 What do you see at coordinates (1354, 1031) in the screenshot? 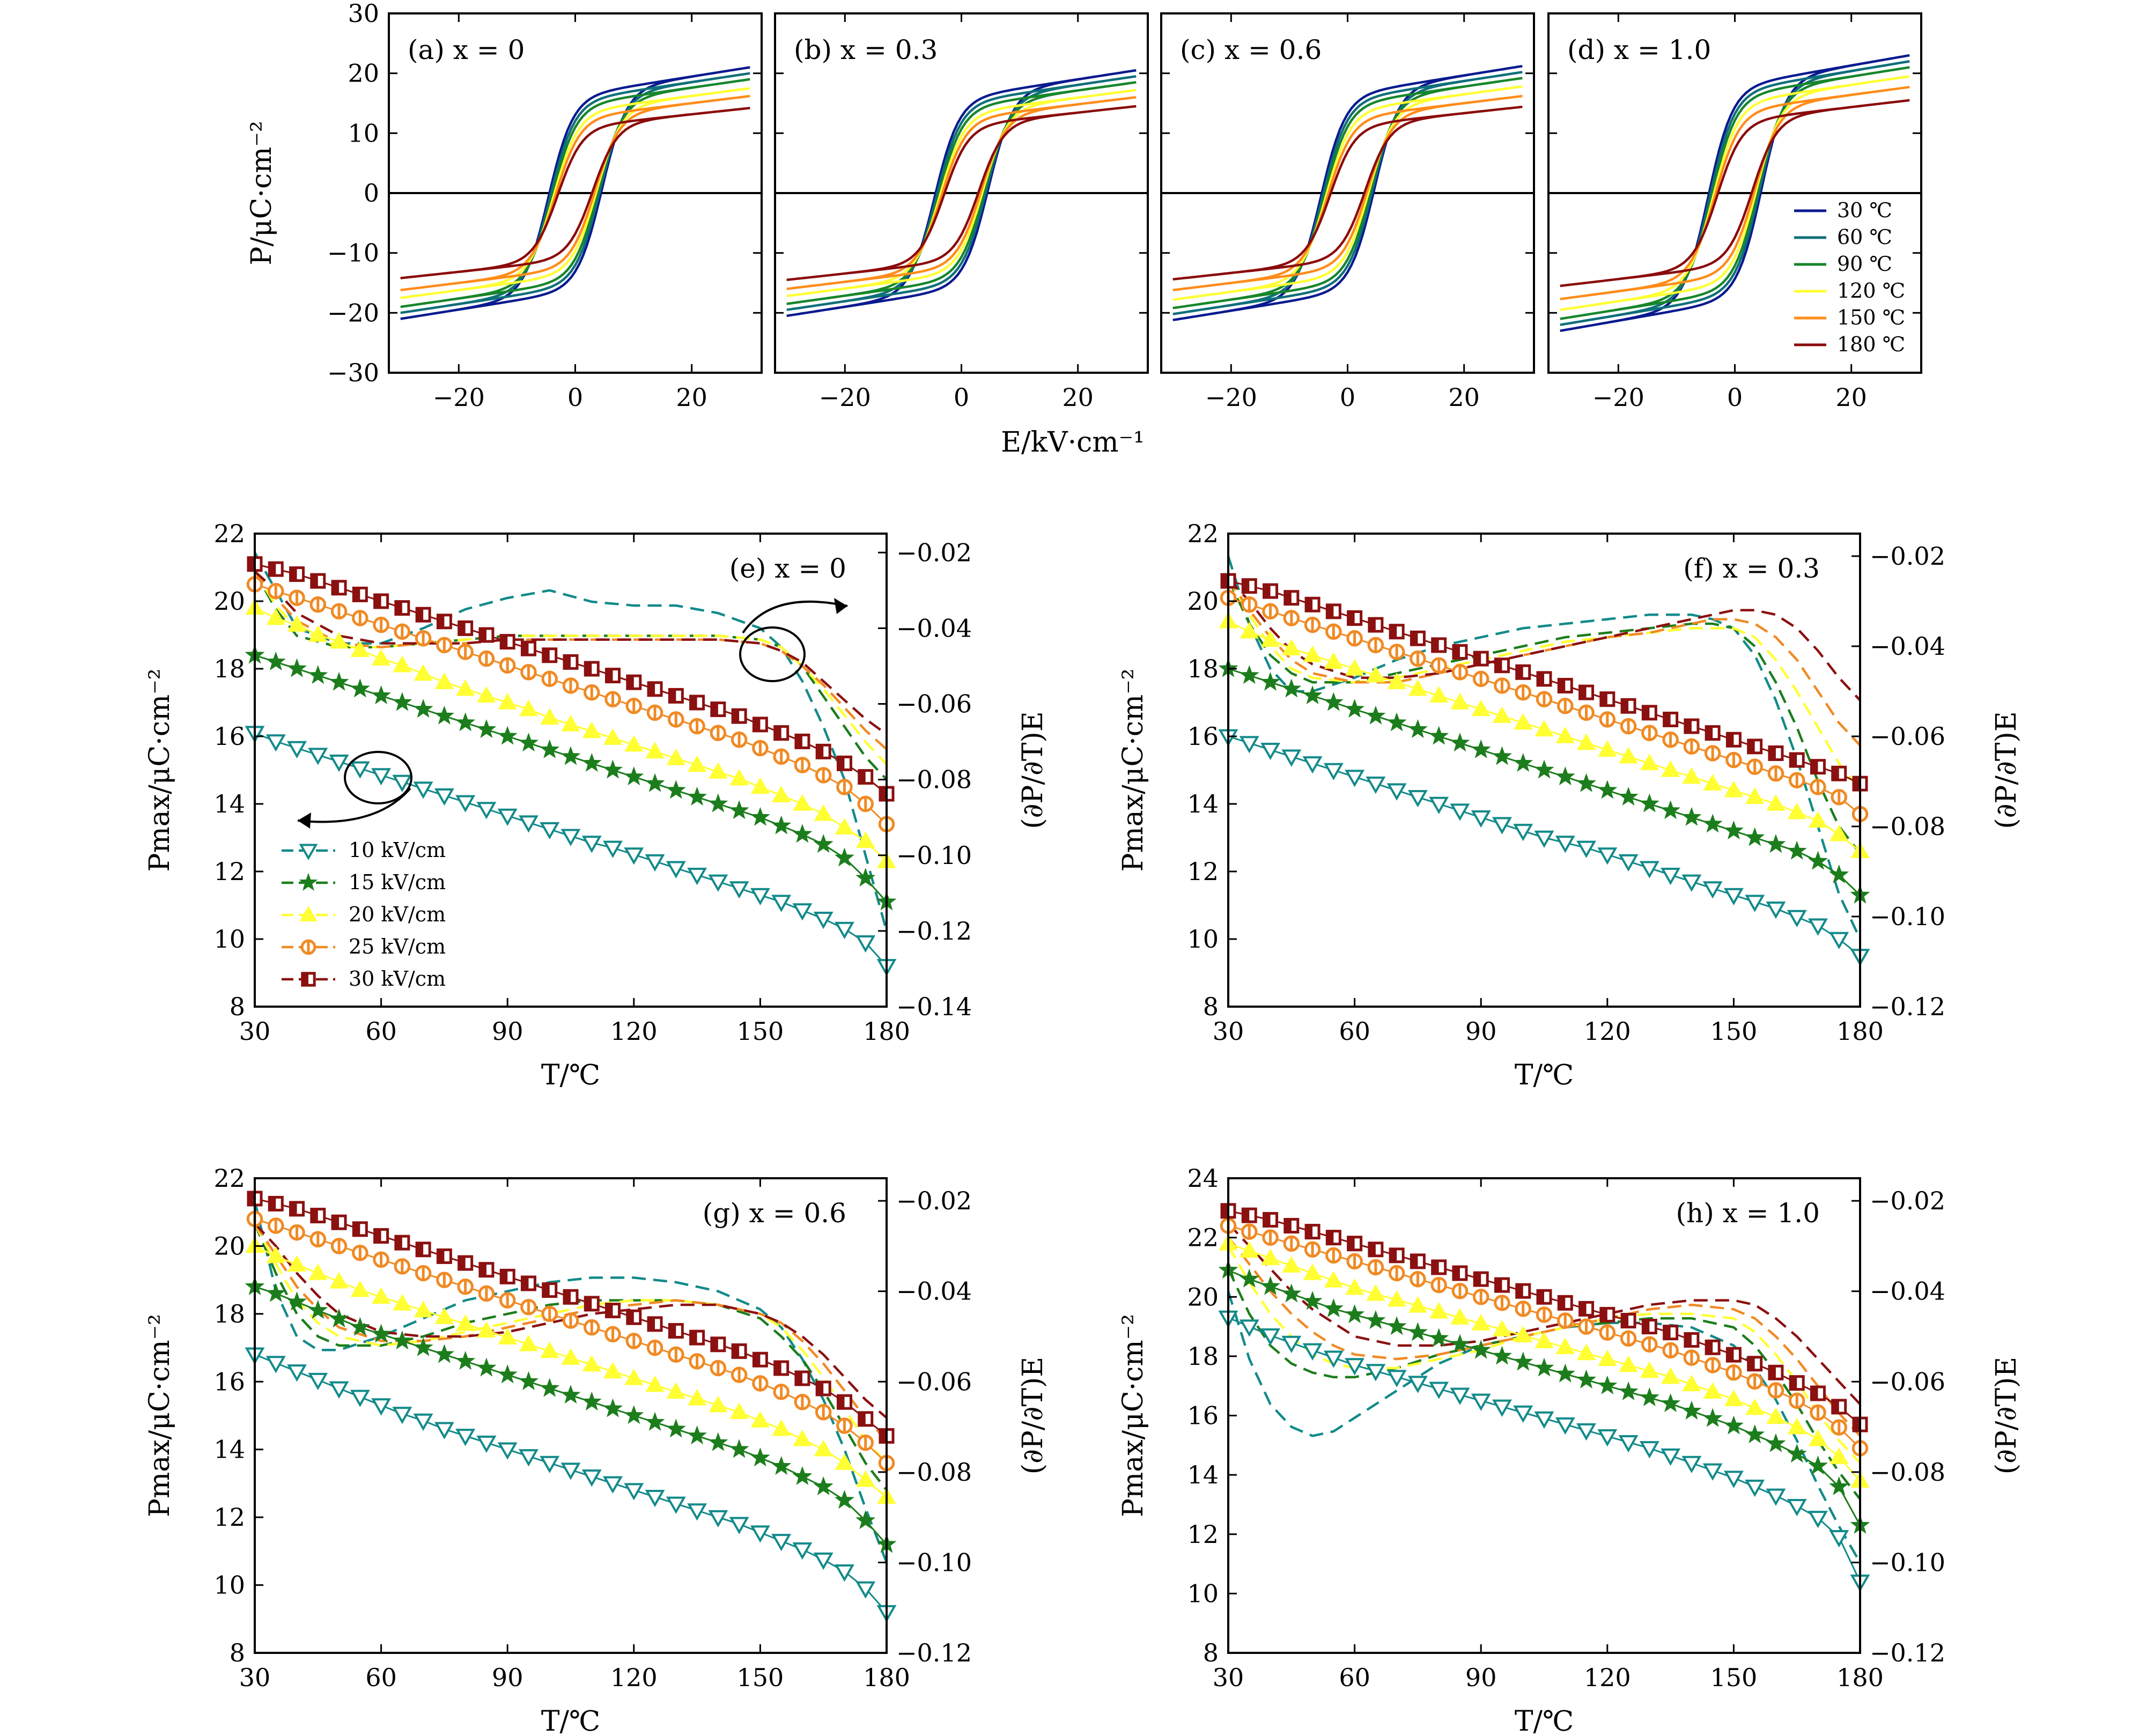
I see `xtick-label: 60` at bounding box center [1354, 1031].